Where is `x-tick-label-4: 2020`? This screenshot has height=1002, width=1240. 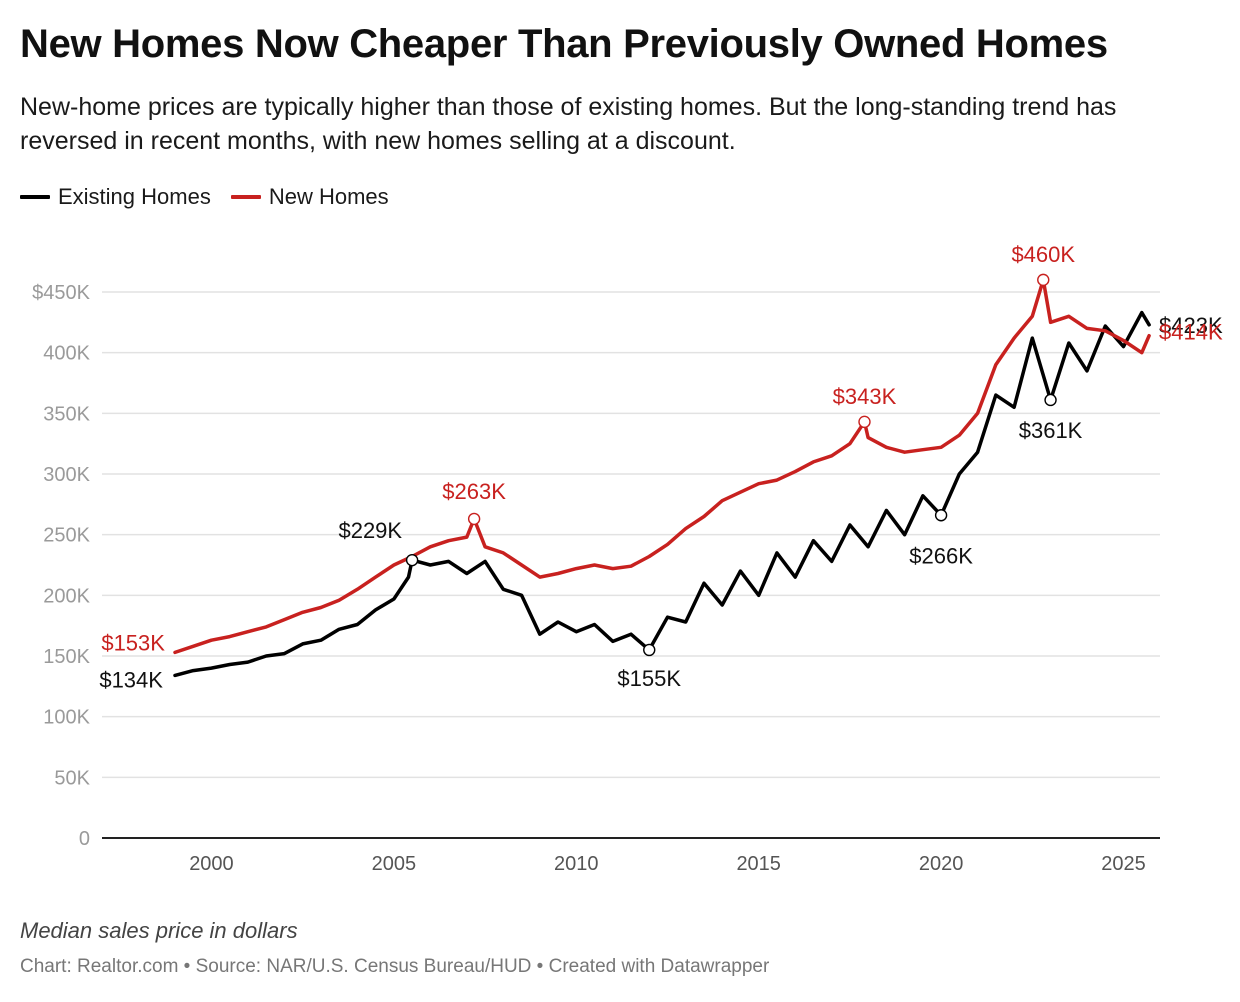 x-tick-label-4: 2020 is located at coordinates (941, 864).